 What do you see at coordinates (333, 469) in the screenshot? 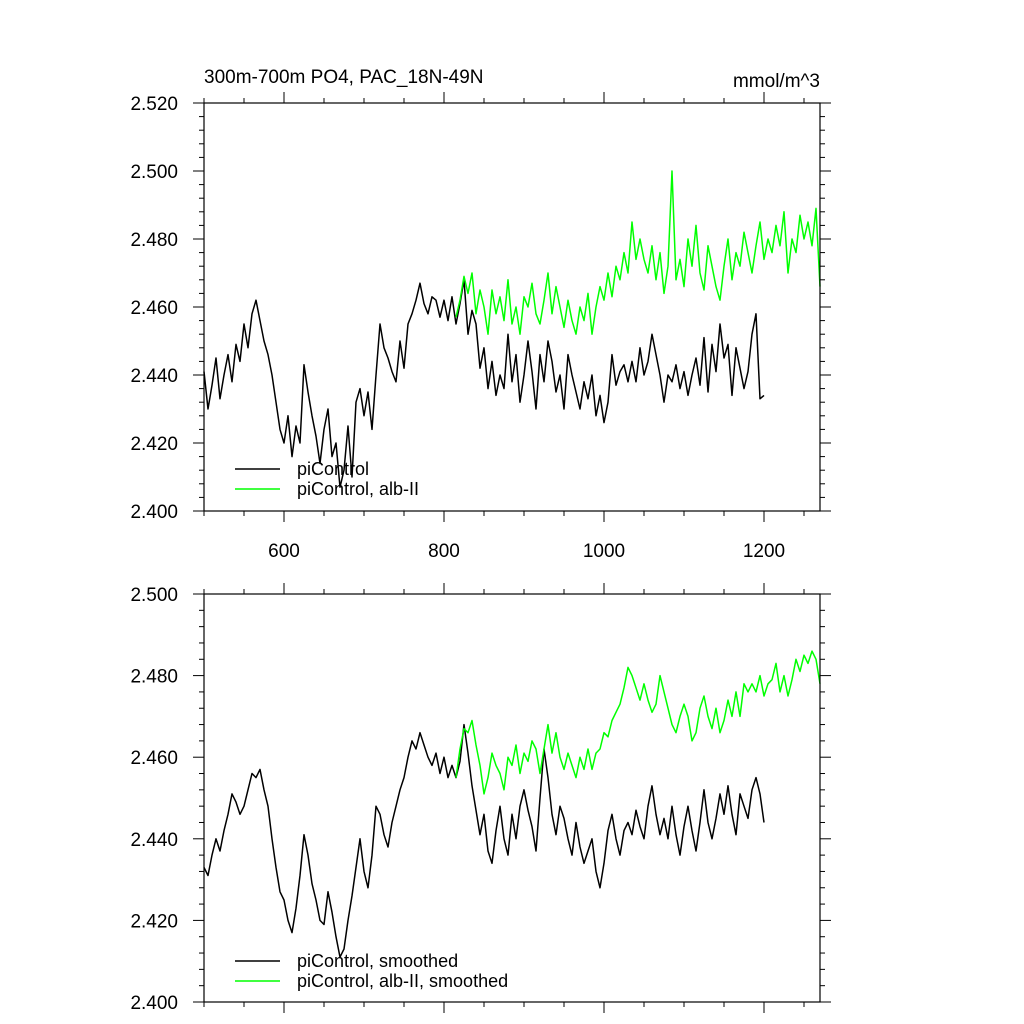
I see `legend-label-picontrol: piControl` at bounding box center [333, 469].